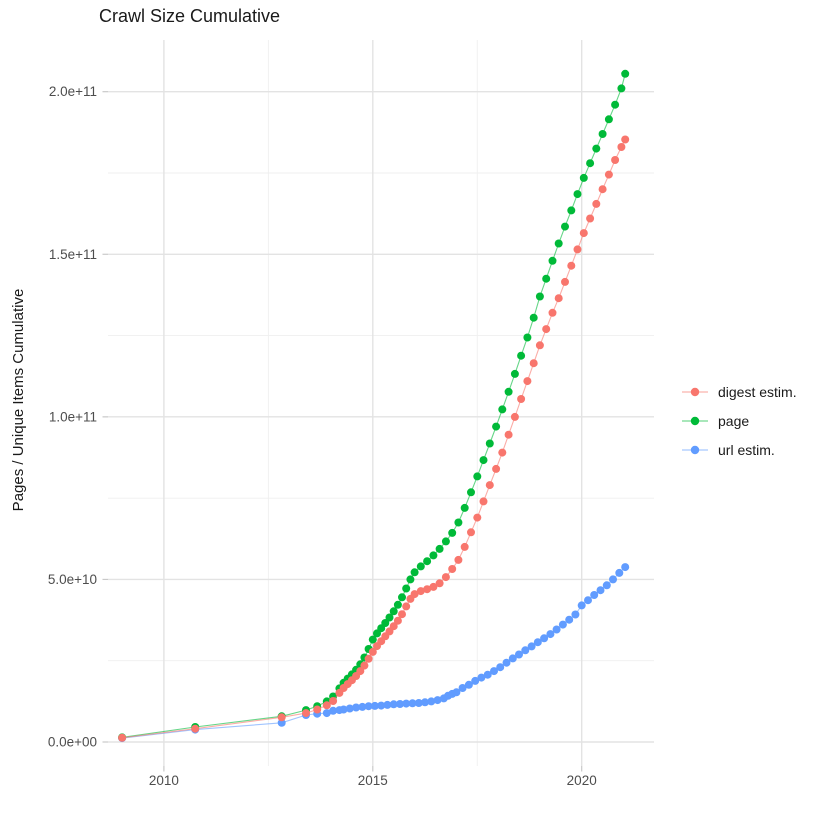  I want to click on legend-key-digest-icon, so click(695, 392).